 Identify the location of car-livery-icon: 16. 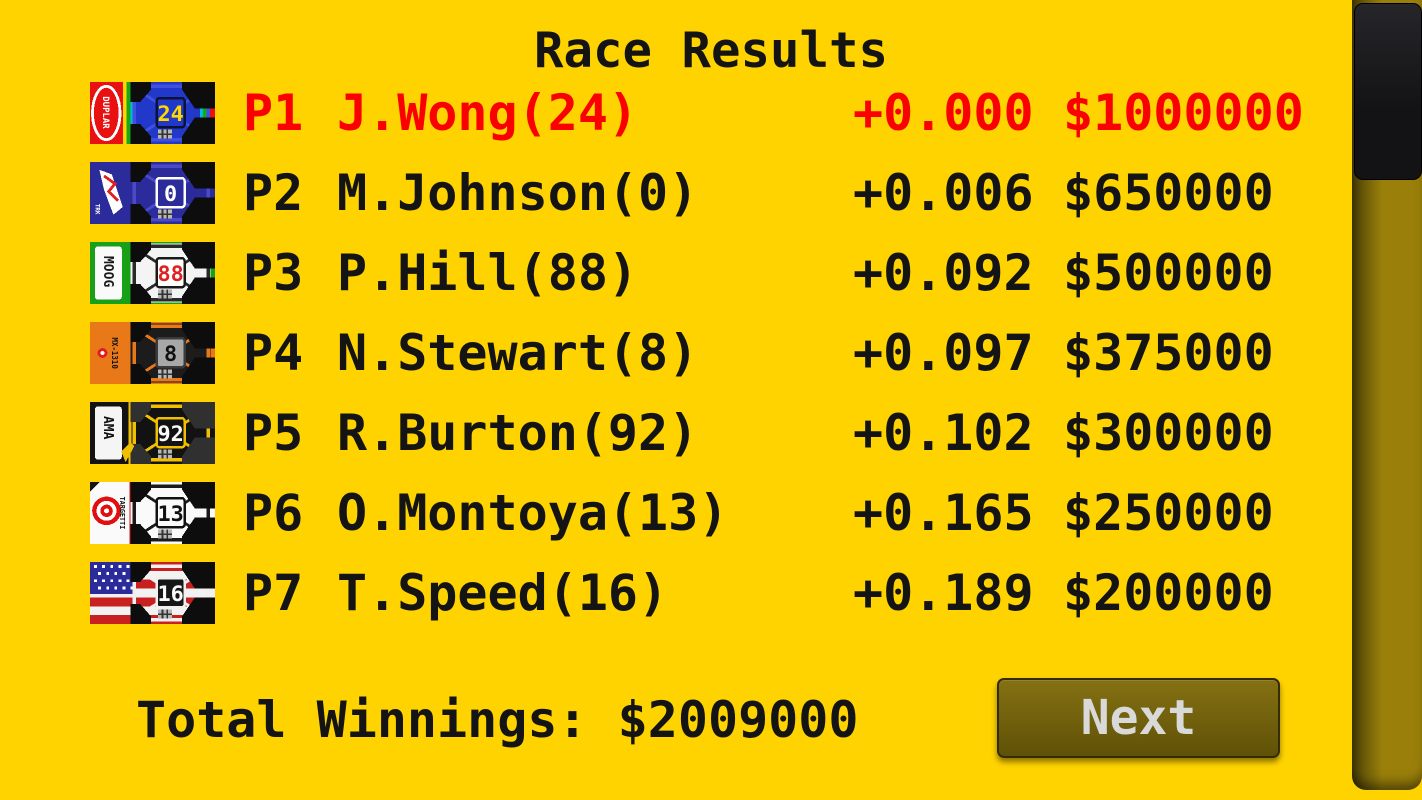
(152, 593).